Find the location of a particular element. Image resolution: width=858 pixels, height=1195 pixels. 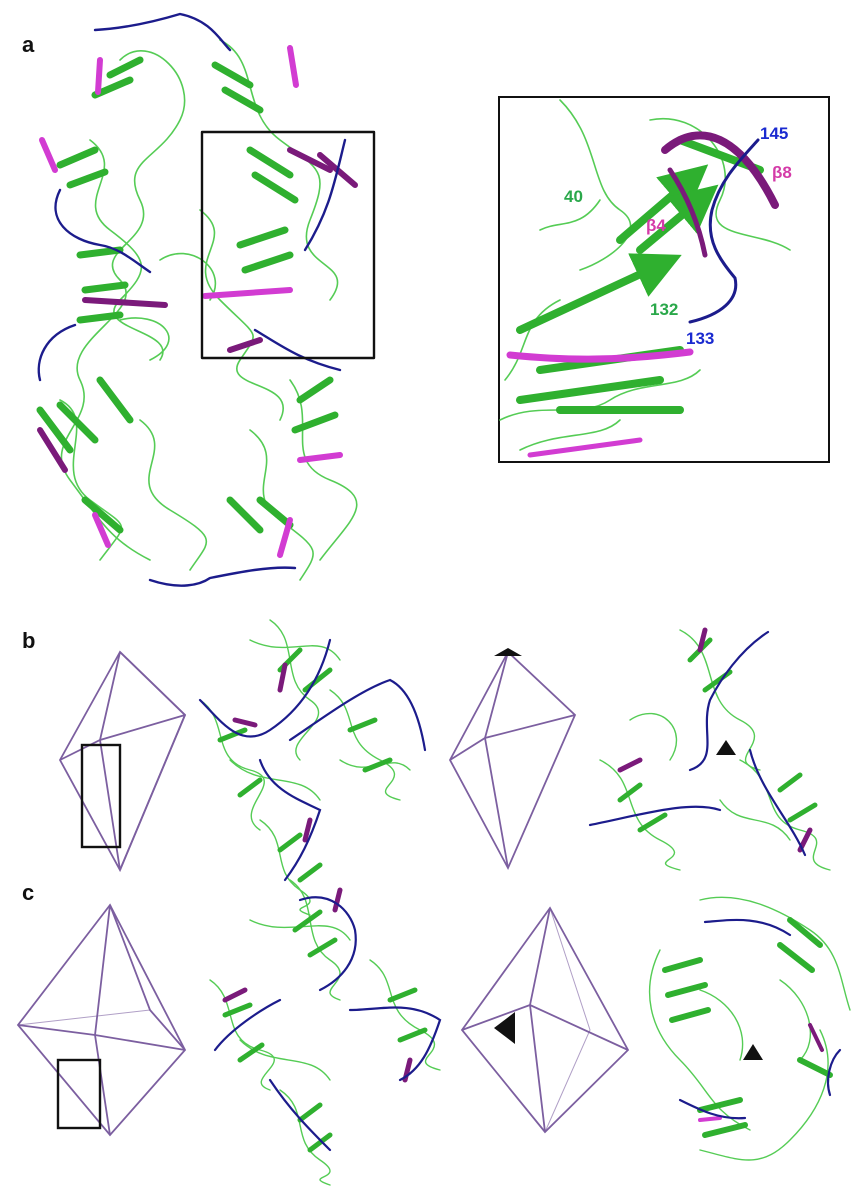

beta-strands-a is located at coordinates (187, 295).